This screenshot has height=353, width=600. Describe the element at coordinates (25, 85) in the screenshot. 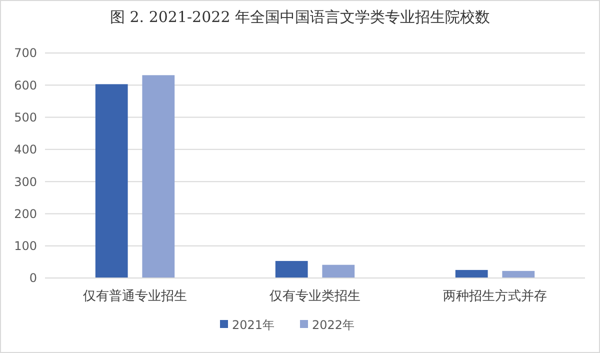

I see `y-tick-label: 600` at that location.